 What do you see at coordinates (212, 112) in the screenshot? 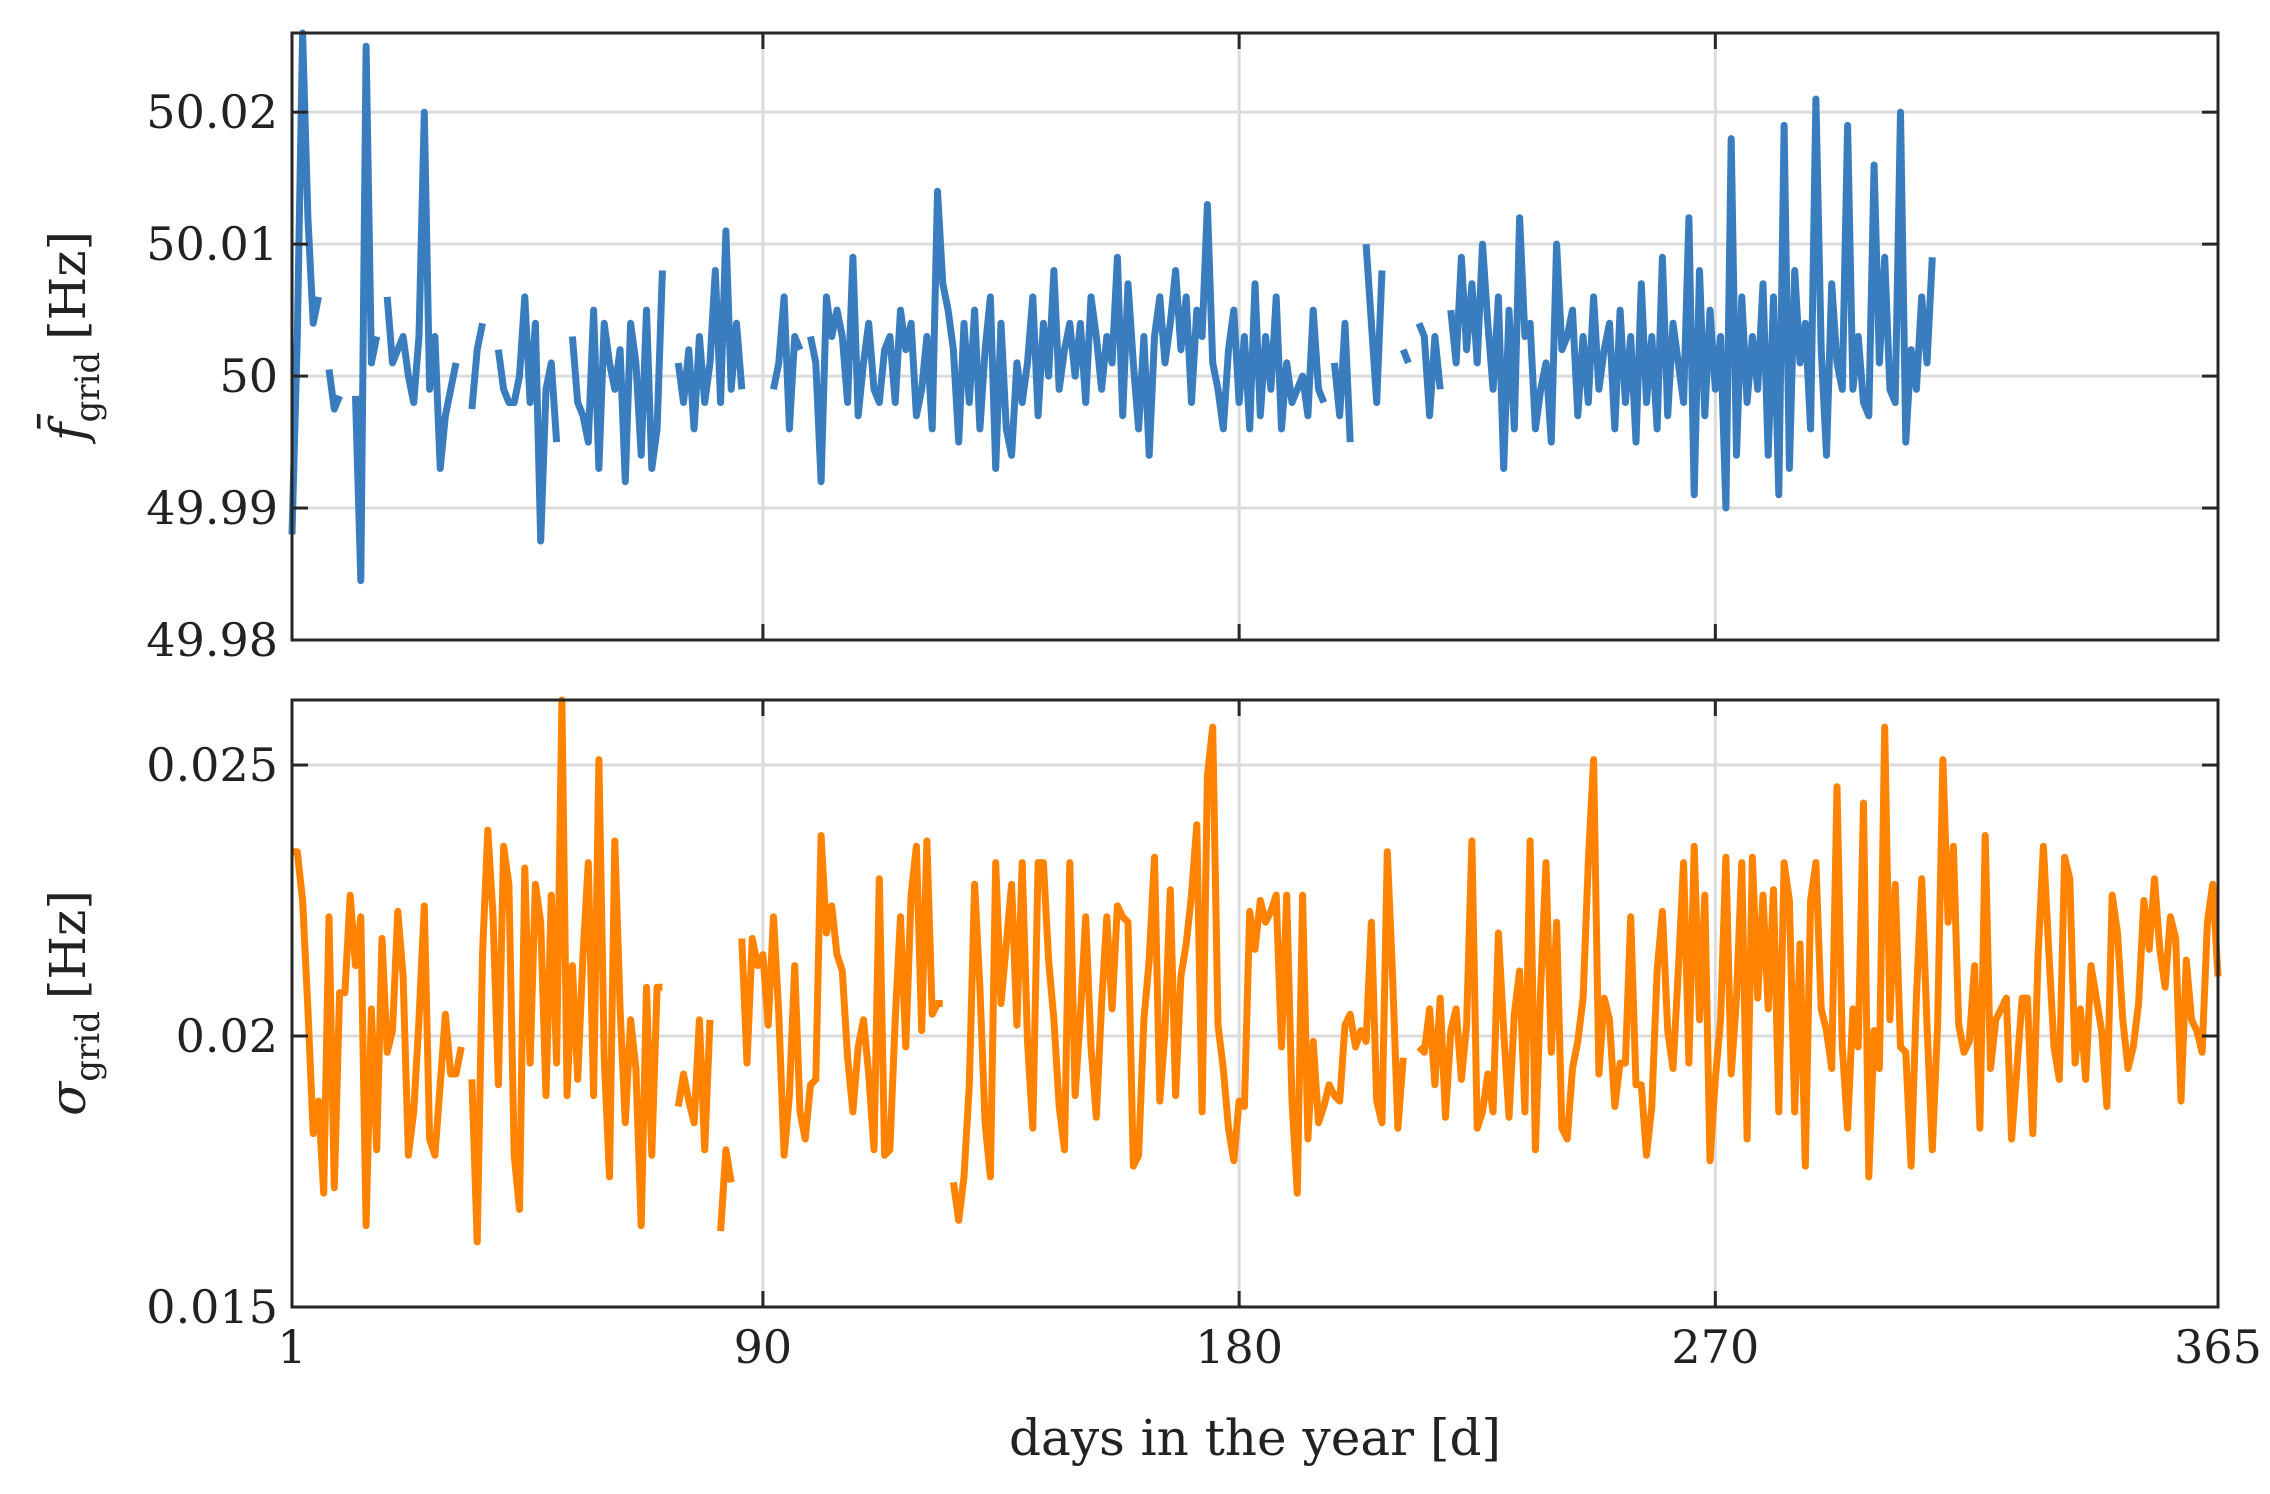
I see `top-ytick-label: 50.02` at bounding box center [212, 112].